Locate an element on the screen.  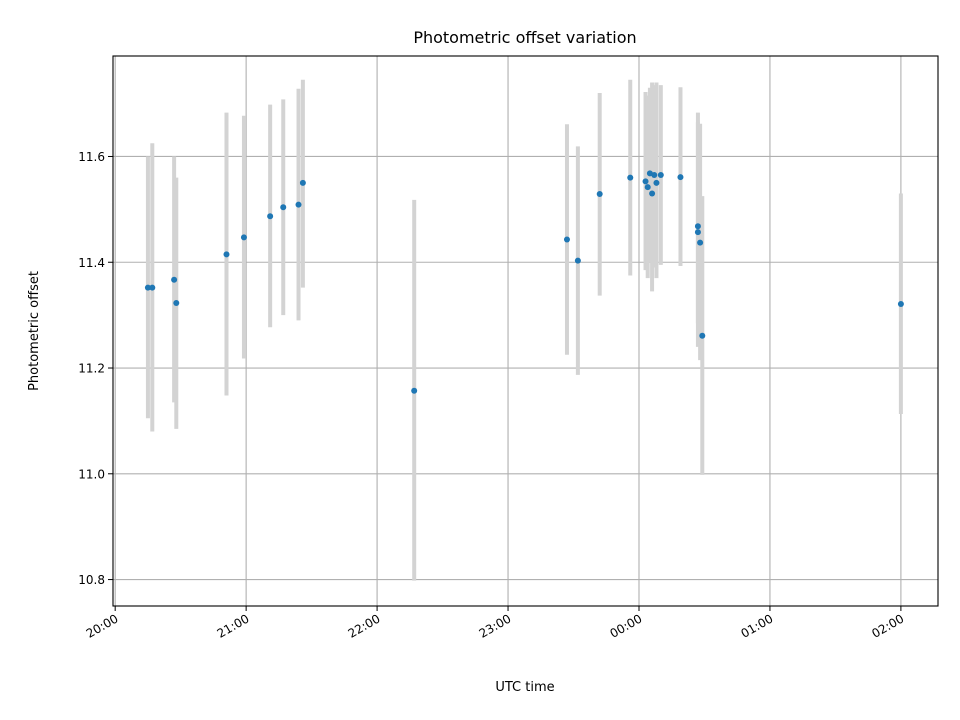
y-tick-label: 10.8 is located at coordinates (91, 580).